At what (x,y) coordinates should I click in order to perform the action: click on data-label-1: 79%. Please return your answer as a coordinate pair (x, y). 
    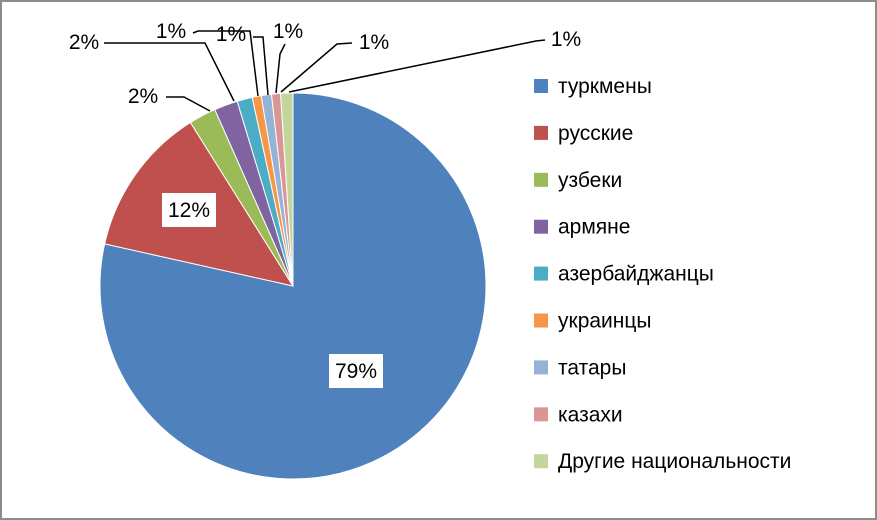
    Looking at the image, I should click on (356, 371).